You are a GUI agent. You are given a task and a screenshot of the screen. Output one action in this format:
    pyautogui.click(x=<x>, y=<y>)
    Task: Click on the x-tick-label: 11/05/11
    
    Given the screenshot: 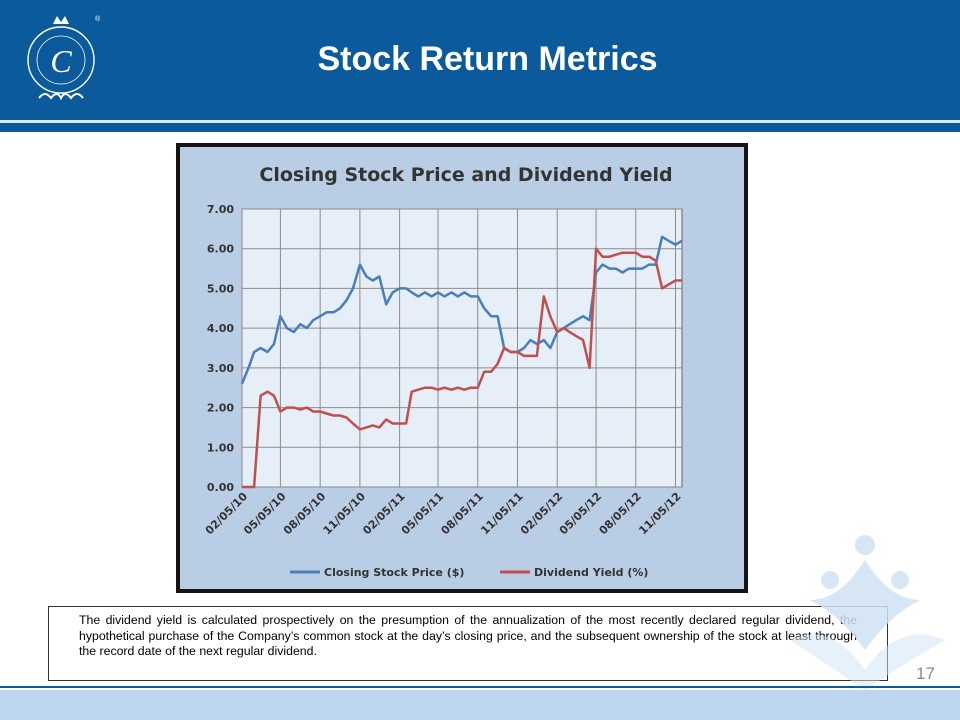 What is the action you would take?
    pyautogui.click(x=501, y=513)
    